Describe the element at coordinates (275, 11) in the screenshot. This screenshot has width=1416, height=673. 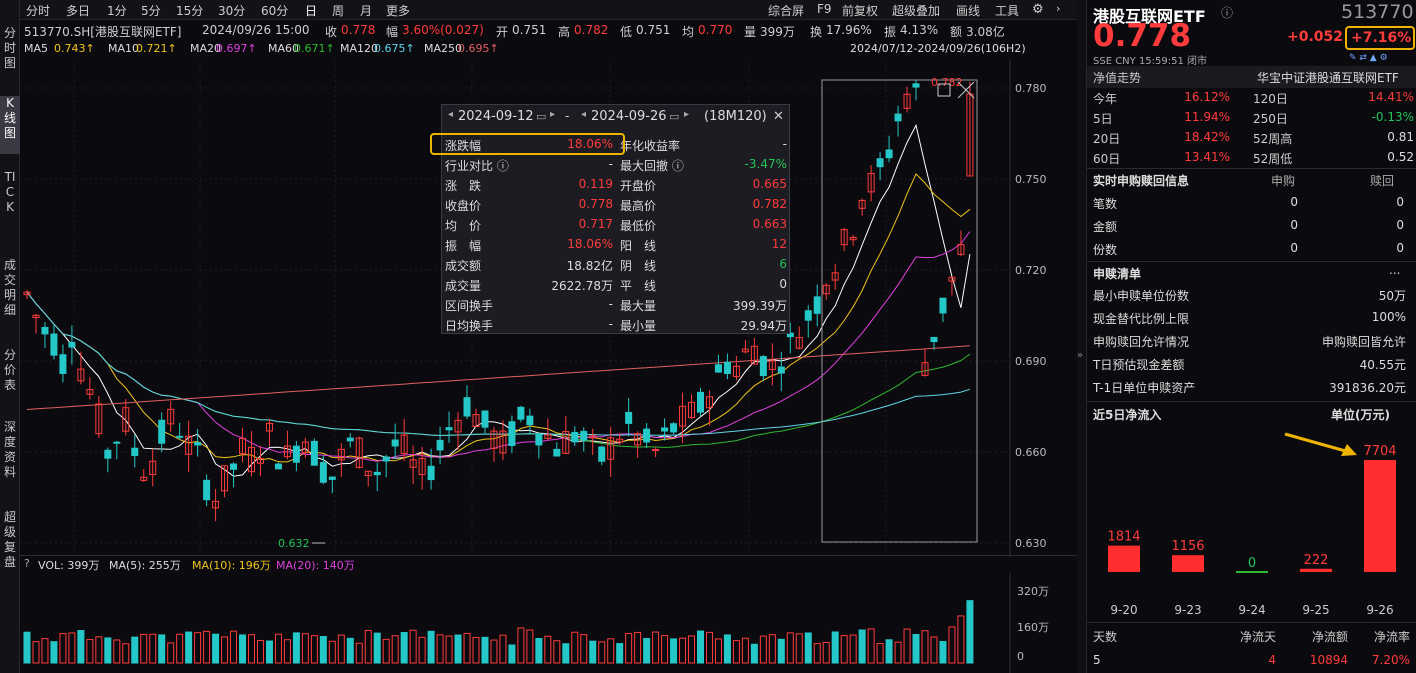
I see `tab-60min: 60分` at that location.